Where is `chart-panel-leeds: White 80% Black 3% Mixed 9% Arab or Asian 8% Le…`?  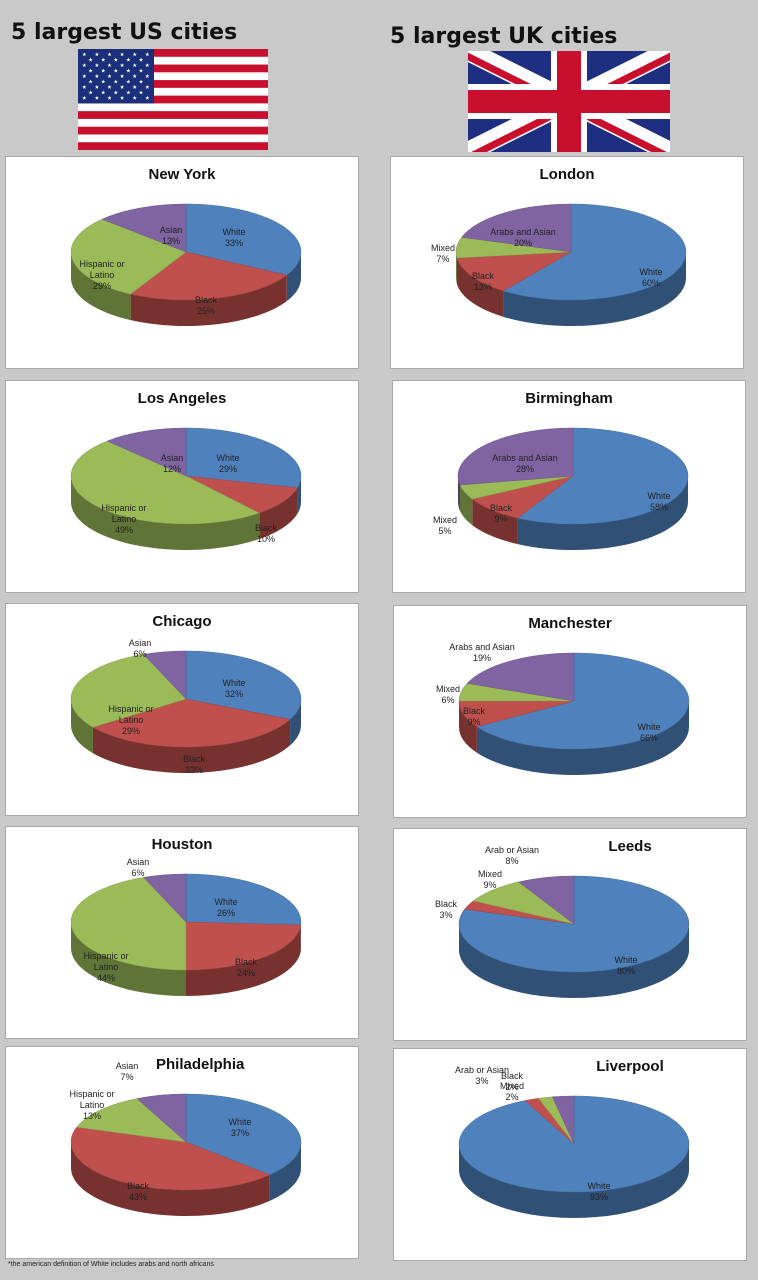
chart-panel-leeds: White 80% Black 3% Mixed 9% Arab or Asian 8% Le… is located at coordinates (570, 934).